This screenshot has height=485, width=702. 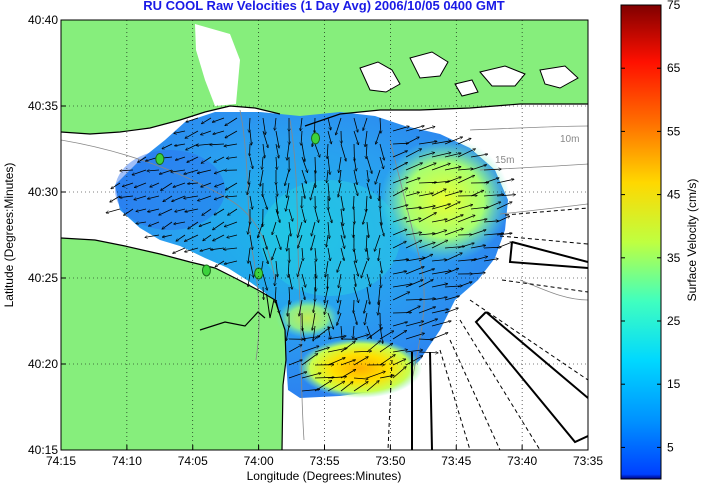 What do you see at coordinates (127, 461) in the screenshot?
I see `x-tick-label: 74:10` at bounding box center [127, 461].